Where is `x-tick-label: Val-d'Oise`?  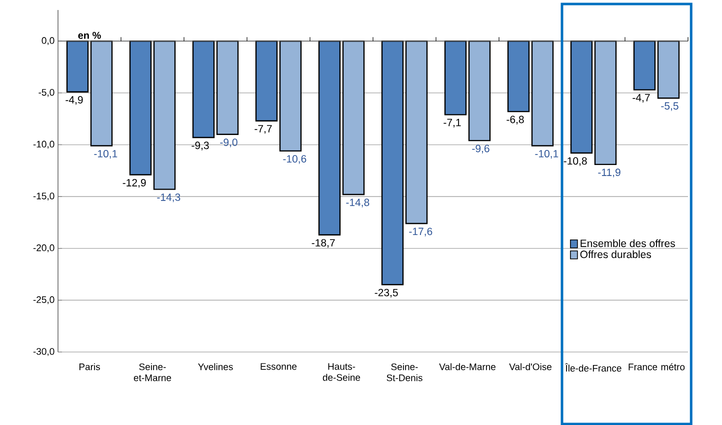 x-tick-label: Val-d'Oise is located at coordinates (530, 366).